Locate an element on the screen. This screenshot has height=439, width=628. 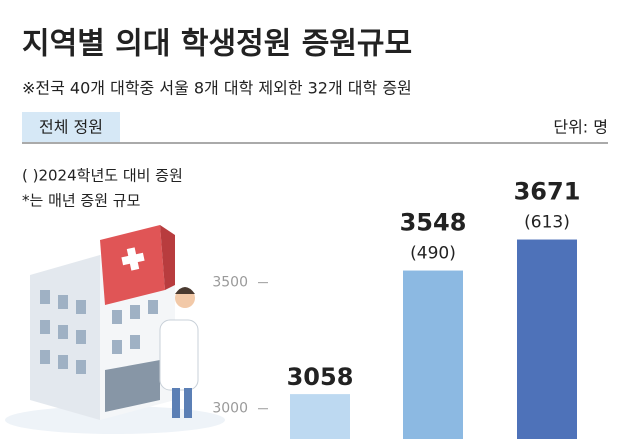
increase-label: (490) is located at coordinates (433, 254).